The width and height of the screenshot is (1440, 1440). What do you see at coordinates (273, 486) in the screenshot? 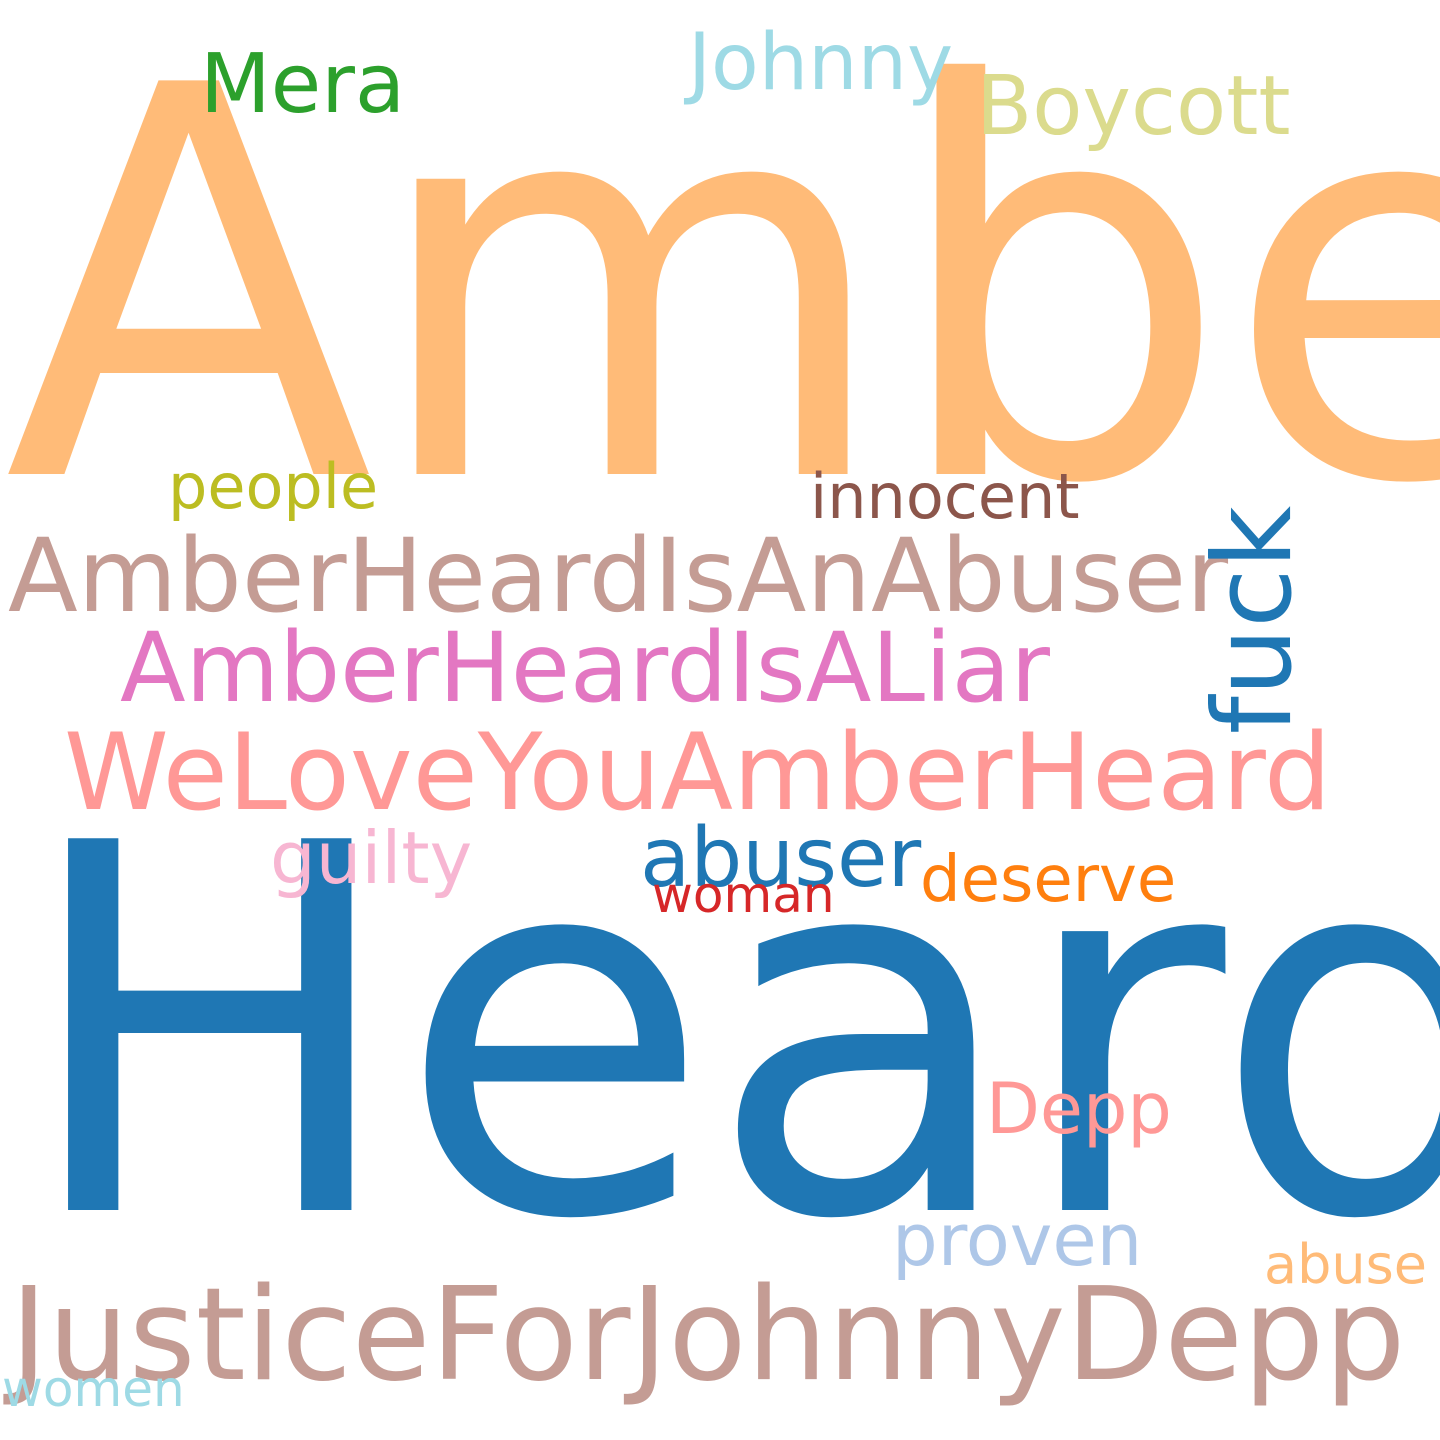
I see `word-people: people` at bounding box center [273, 486].